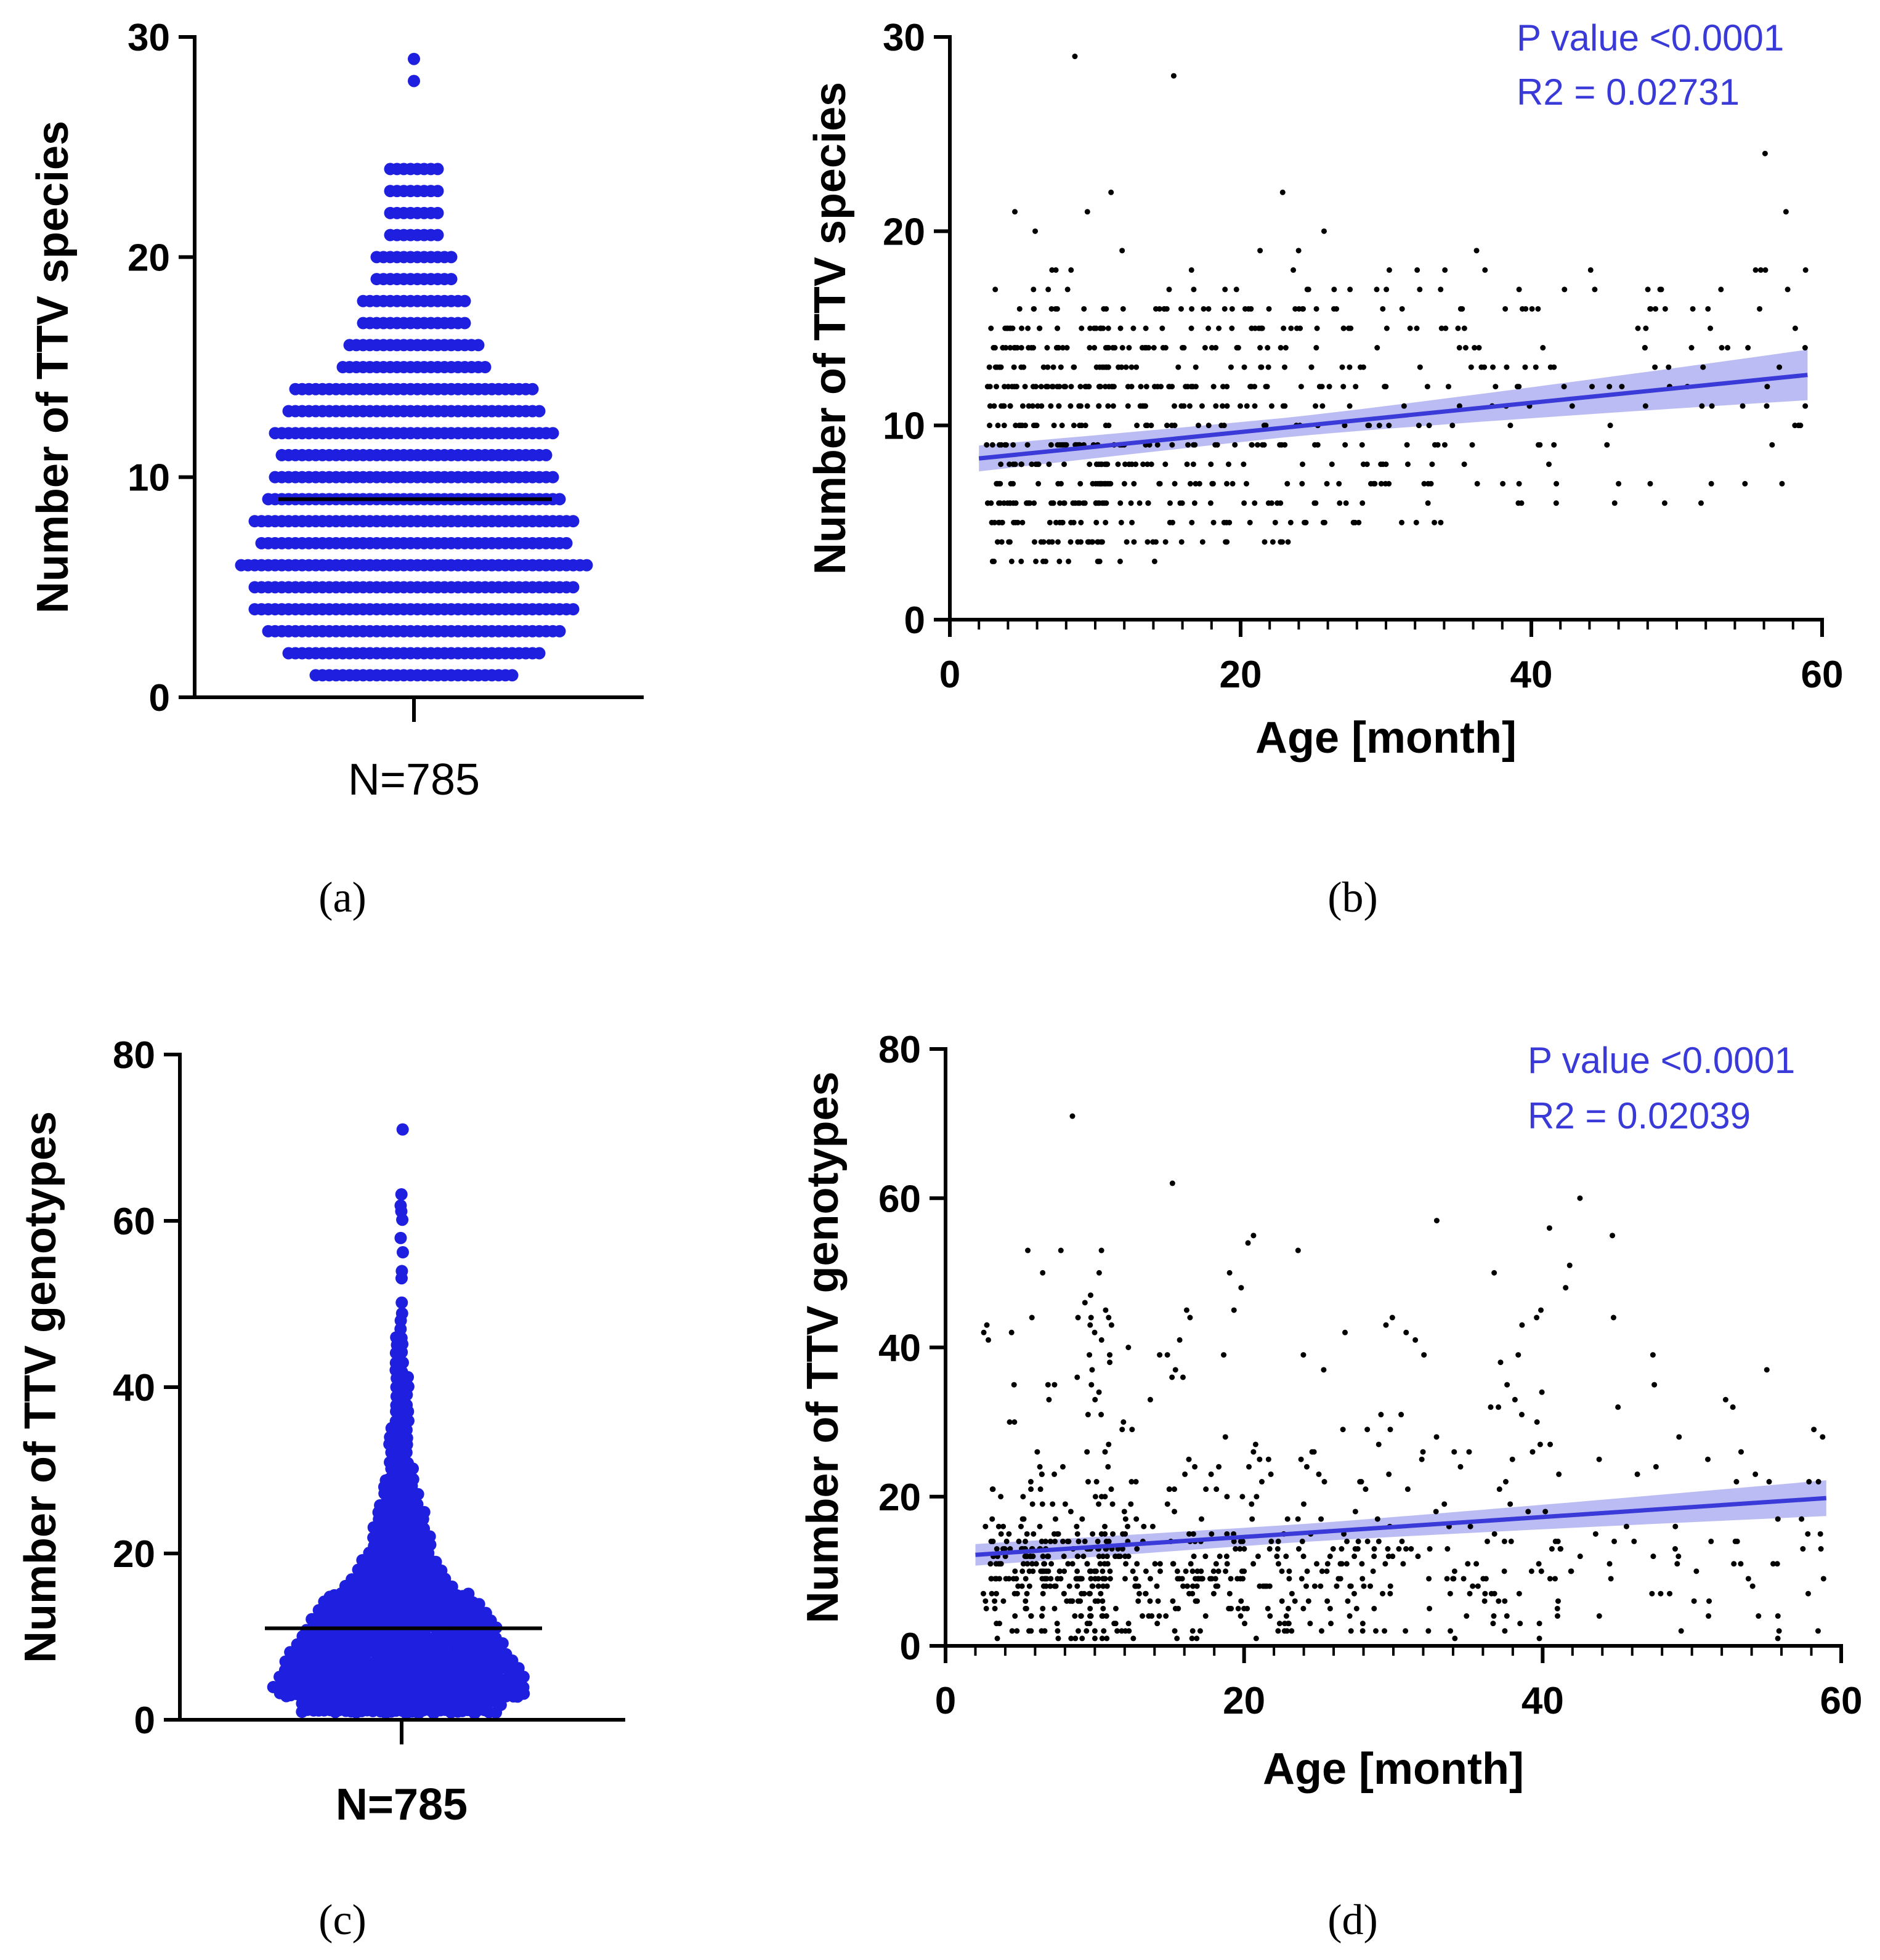 The width and height of the screenshot is (1880, 1960). I want to click on panel-a-y-axis-title: Number of TTV species, so click(53, 367).